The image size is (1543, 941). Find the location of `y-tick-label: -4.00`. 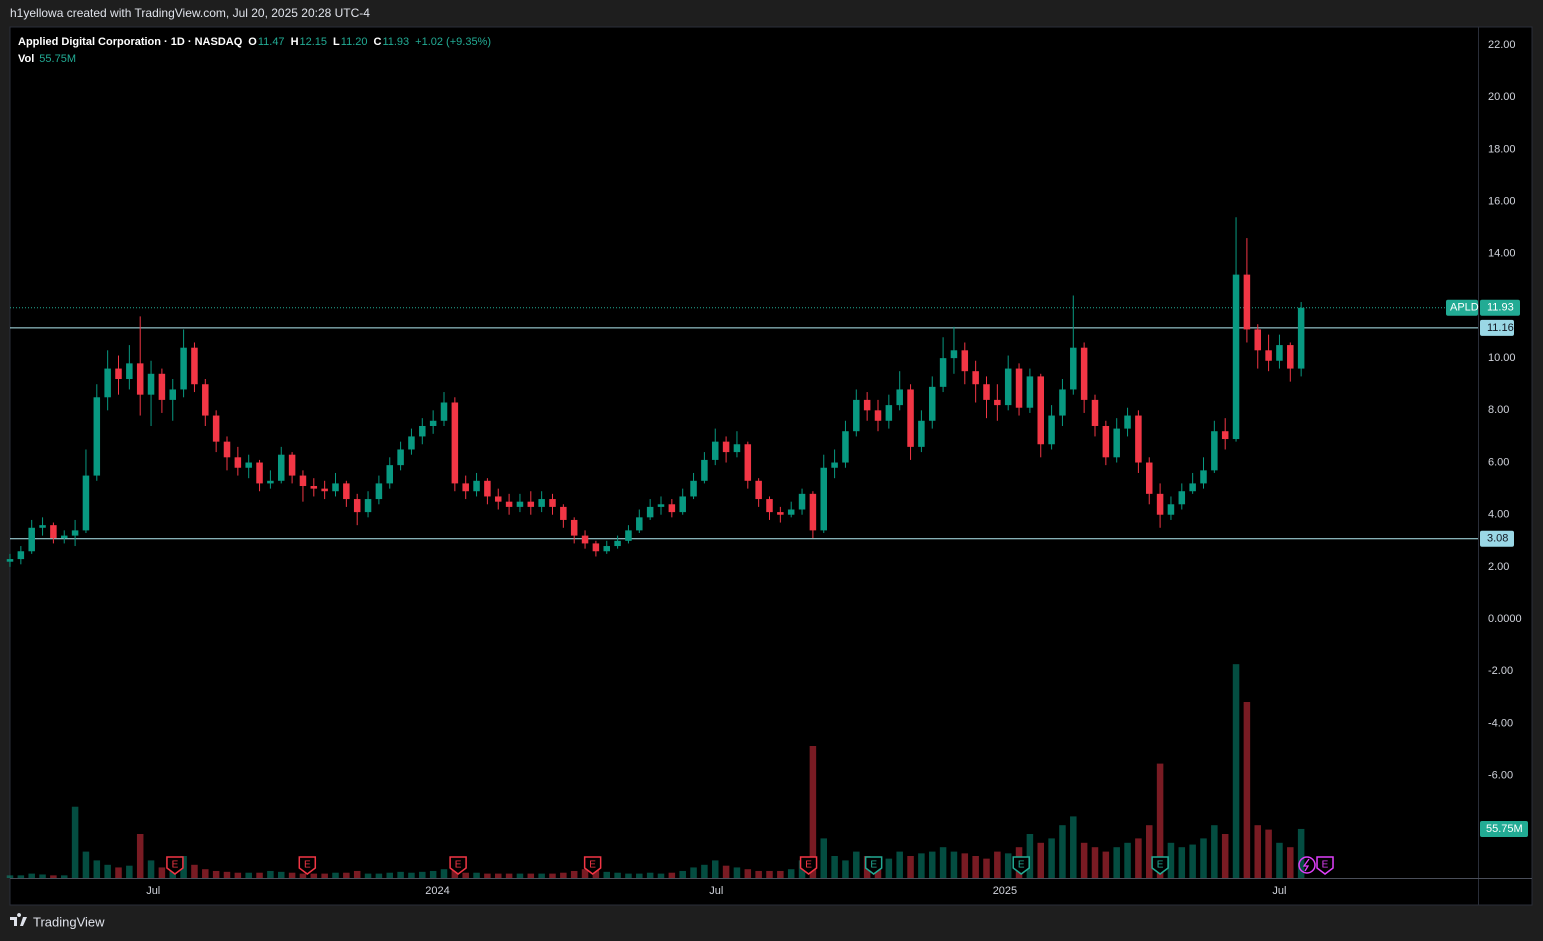

y-tick-label: -4.00 is located at coordinates (1500, 723).